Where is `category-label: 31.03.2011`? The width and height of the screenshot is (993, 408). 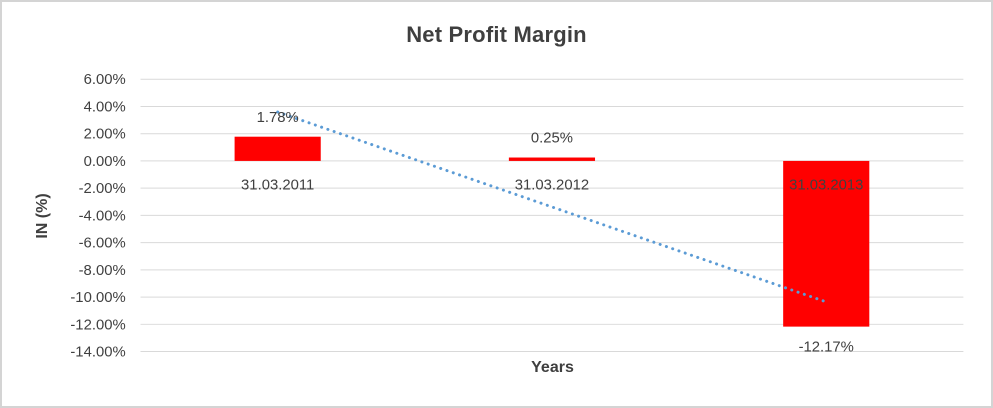
category-label: 31.03.2011 is located at coordinates (277, 186).